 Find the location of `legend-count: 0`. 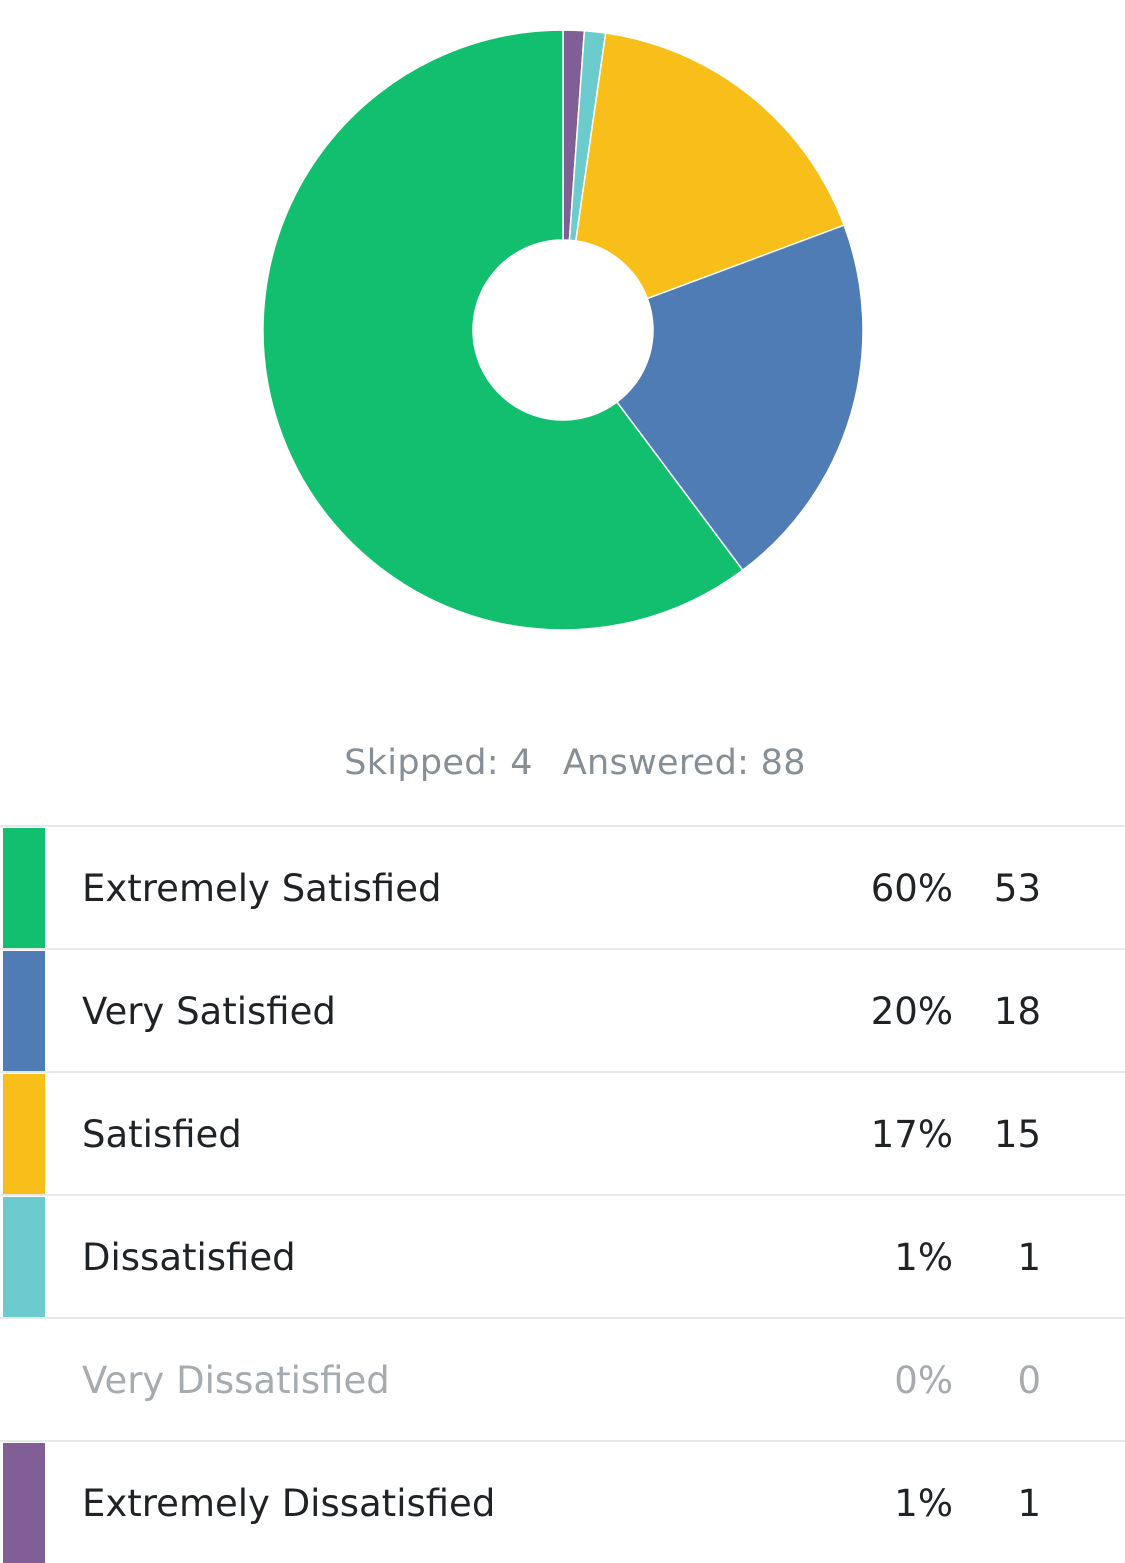

legend-count: 0 is located at coordinates (1029, 1380).